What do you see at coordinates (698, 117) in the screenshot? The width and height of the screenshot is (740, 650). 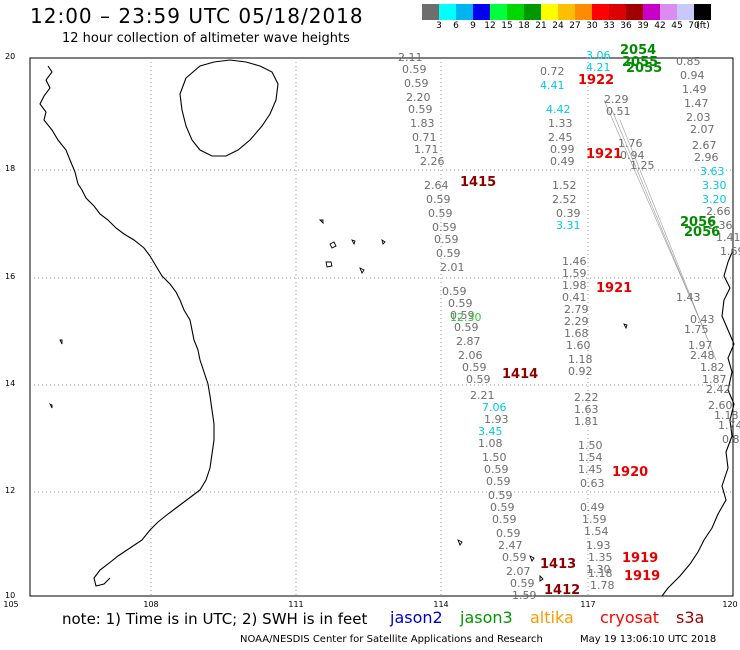 I see `wave-height-value: 2.03` at bounding box center [698, 117].